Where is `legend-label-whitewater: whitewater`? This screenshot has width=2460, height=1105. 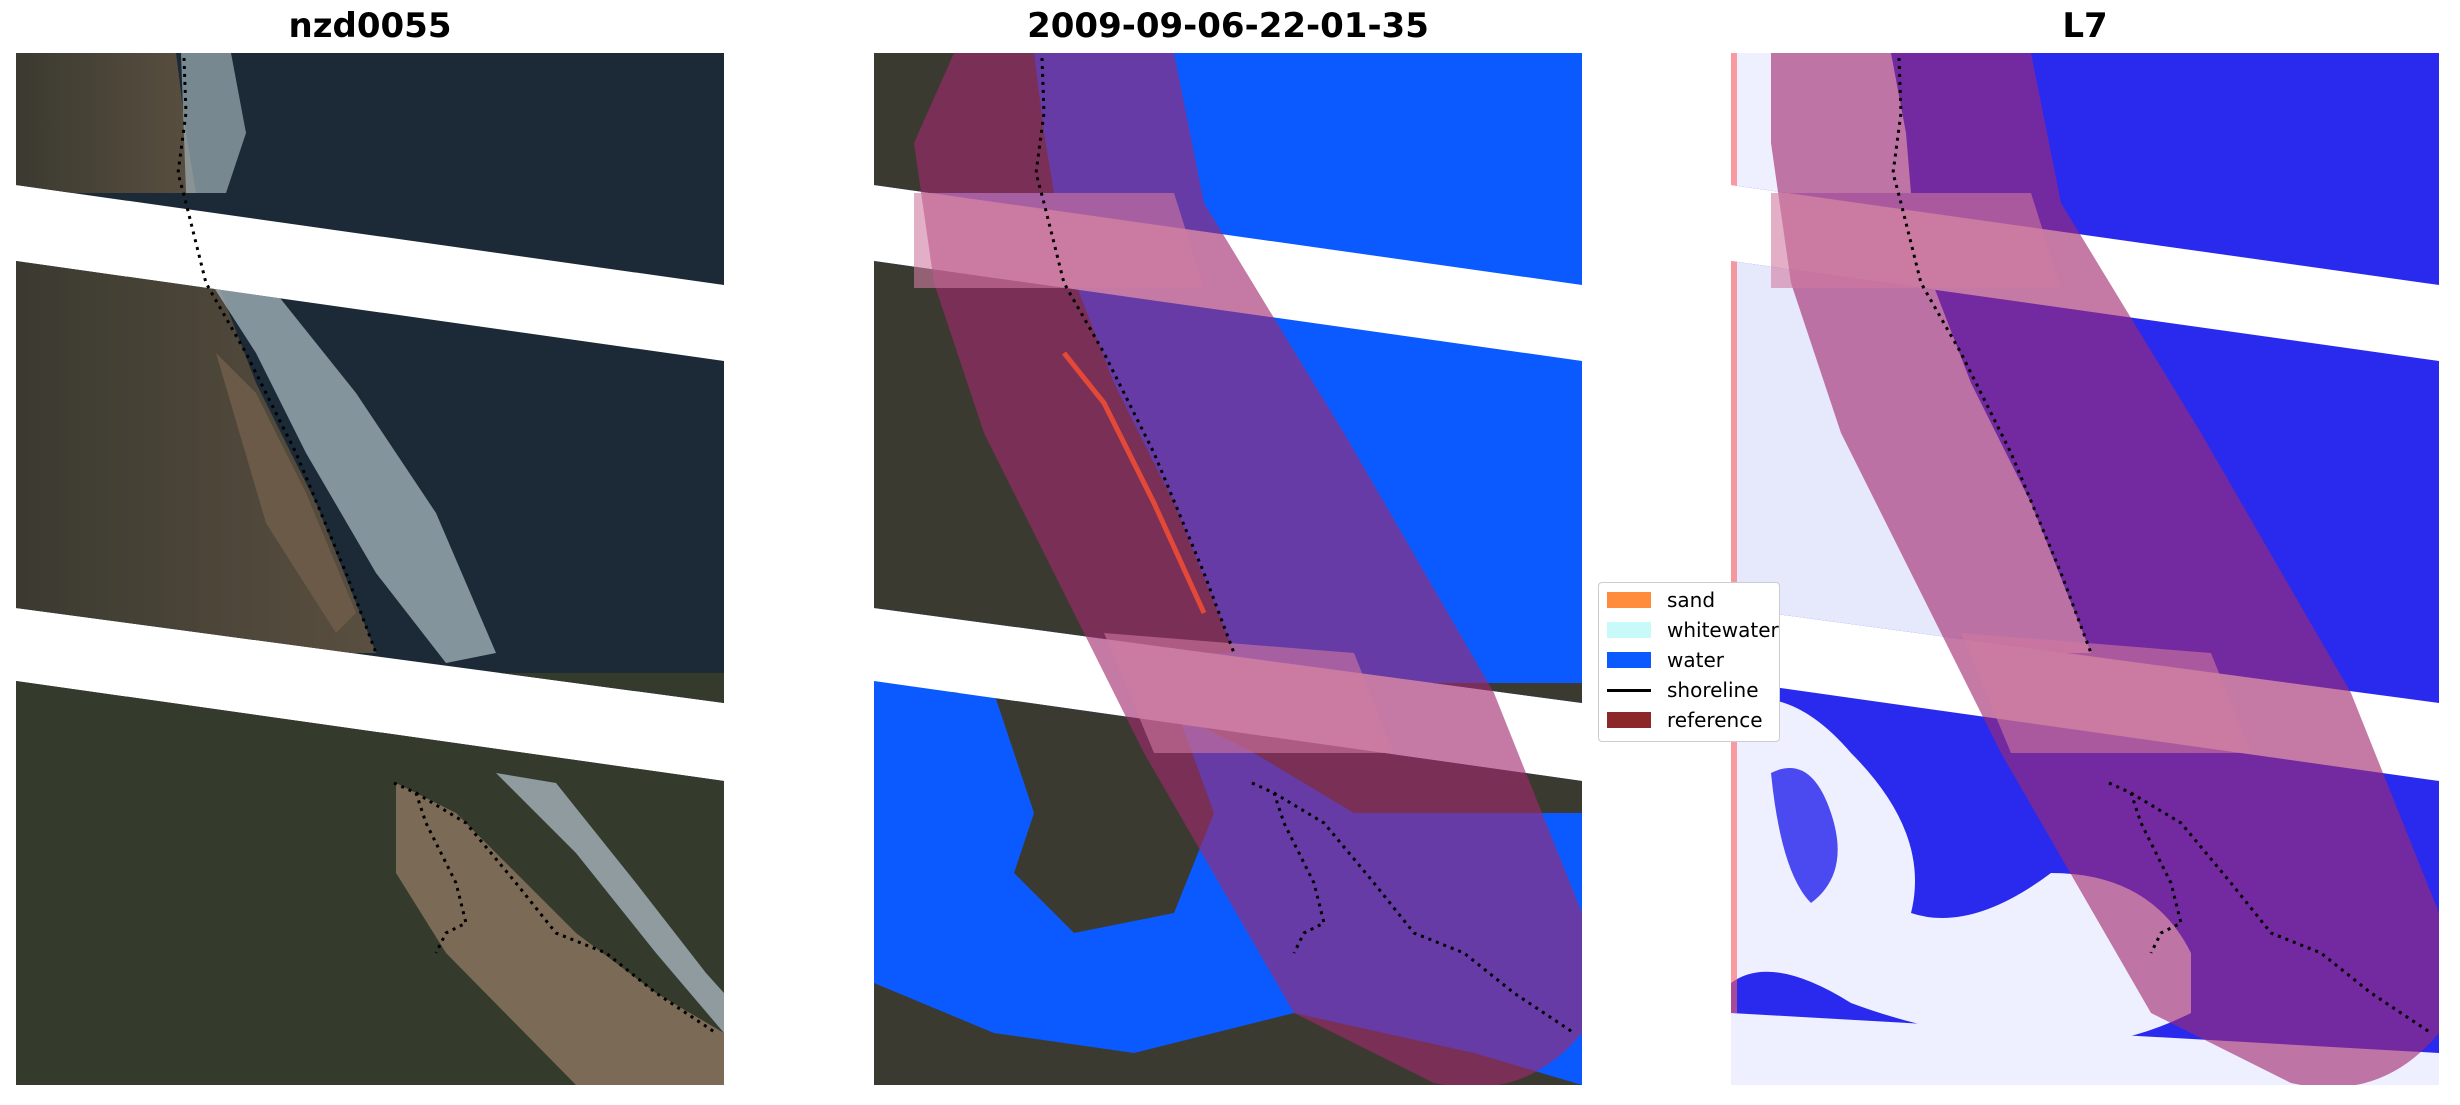 legend-label-whitewater: whitewater is located at coordinates (1723, 630).